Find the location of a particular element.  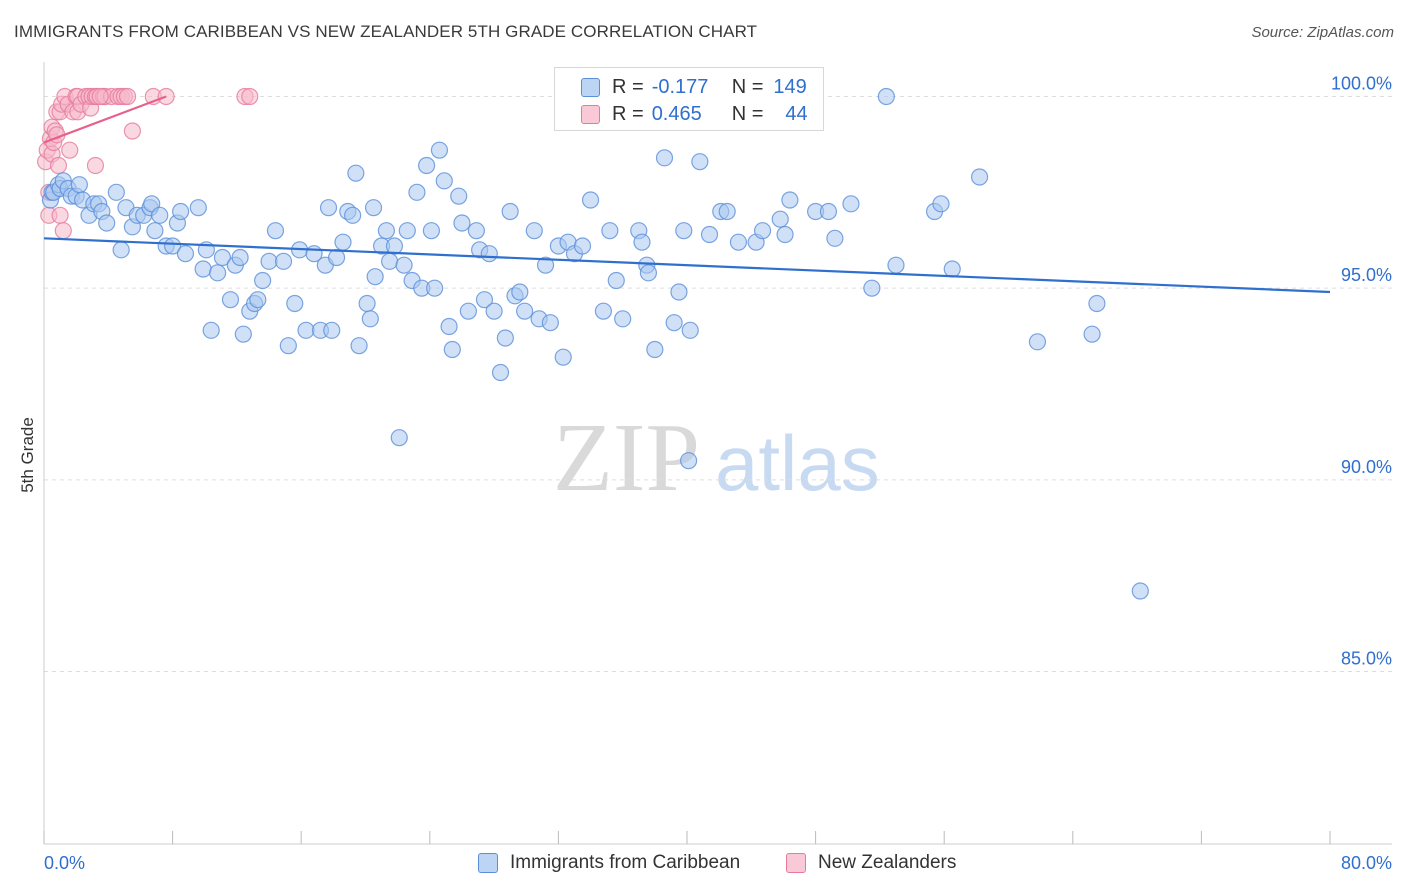

r-value: -0.177 is located at coordinates (680, 86).